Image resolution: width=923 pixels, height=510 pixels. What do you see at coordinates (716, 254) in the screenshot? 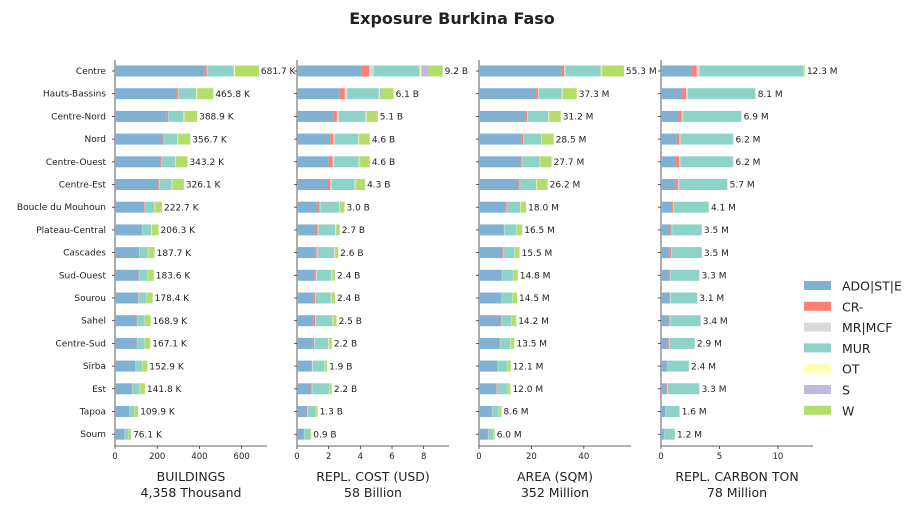
I see `data-label: 3.5 M` at bounding box center [716, 254].